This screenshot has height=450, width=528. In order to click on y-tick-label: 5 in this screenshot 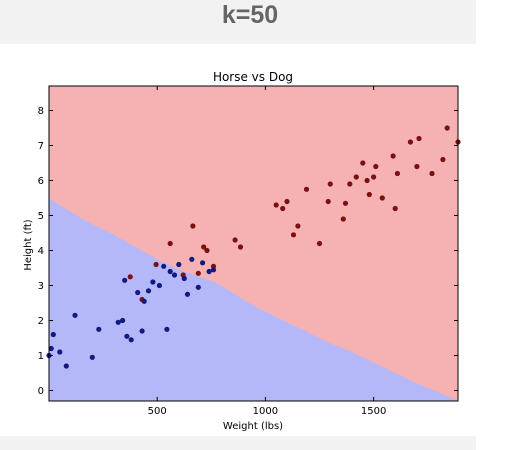, I will do `click(41, 216)`.